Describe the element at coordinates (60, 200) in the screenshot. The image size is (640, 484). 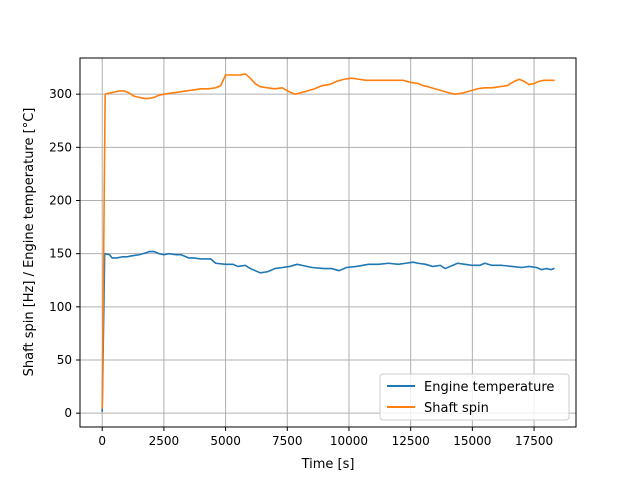
I see `y-tick-label: 200` at that location.